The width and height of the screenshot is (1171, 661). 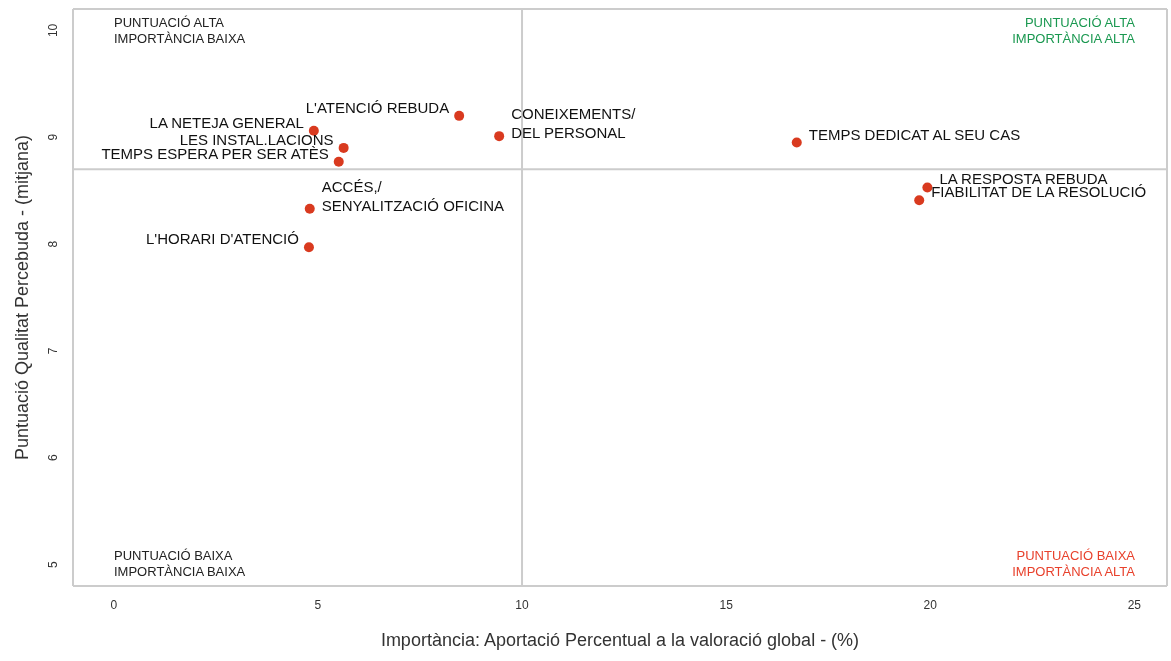 What do you see at coordinates (226, 122) in the screenshot?
I see `annotation: LA NETEJA GENERAL` at bounding box center [226, 122].